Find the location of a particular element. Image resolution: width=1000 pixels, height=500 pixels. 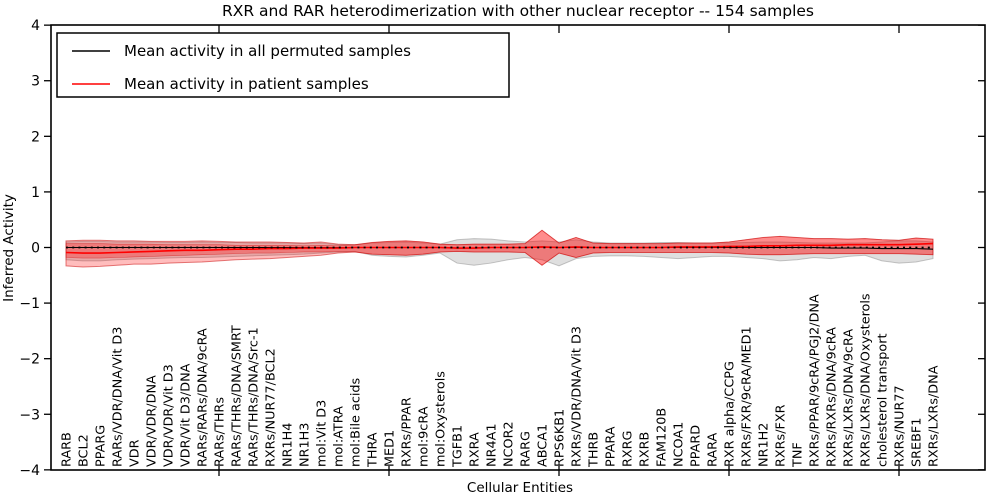

x-category-label: RARs/THRs is located at coordinates (220, 432).